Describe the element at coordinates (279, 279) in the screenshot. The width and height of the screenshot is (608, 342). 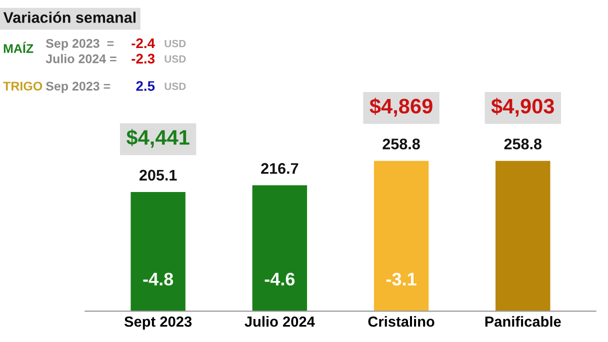
I see `annotation: -4.6` at that location.